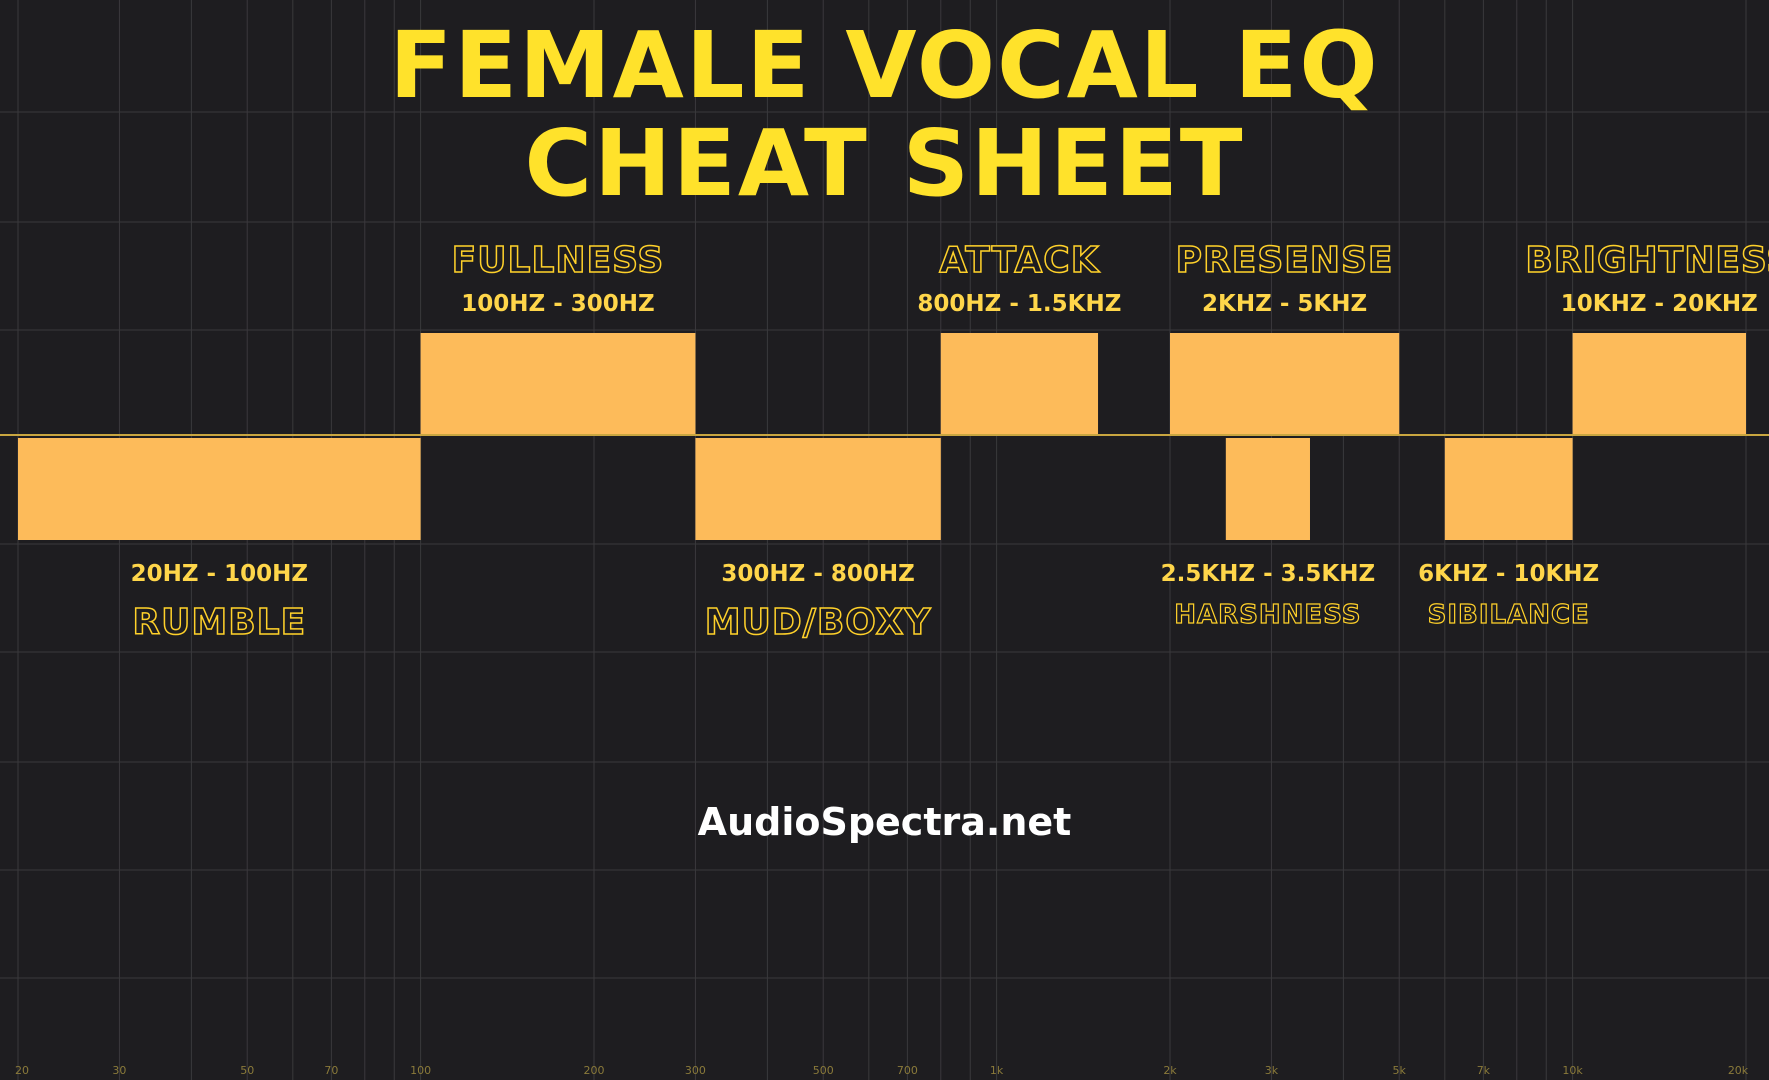 The height and width of the screenshot is (1080, 1769). What do you see at coordinates (1659, 304) in the screenshot?
I see `band-range-7: 10KHZ - 20KHZ` at bounding box center [1659, 304].